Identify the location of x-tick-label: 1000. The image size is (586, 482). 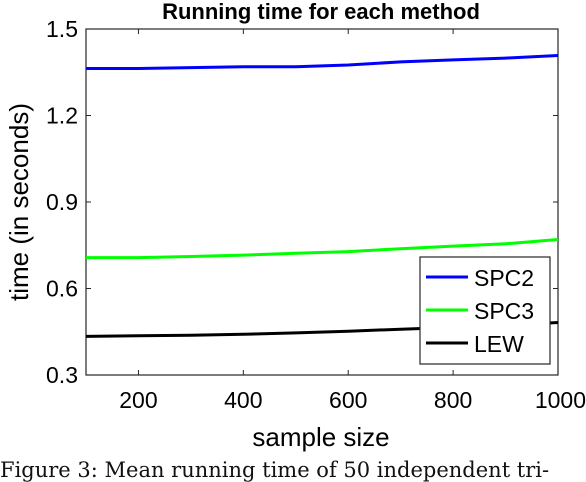
(560, 400).